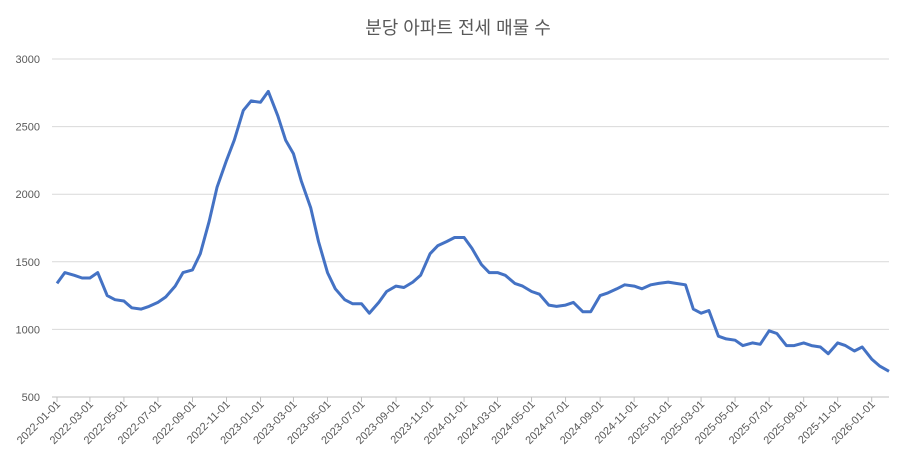 This screenshot has width=915, height=468. Describe the element at coordinates (458, 28) in the screenshot. I see `chart-title: 분당 아파트 전세 매물 수` at that location.